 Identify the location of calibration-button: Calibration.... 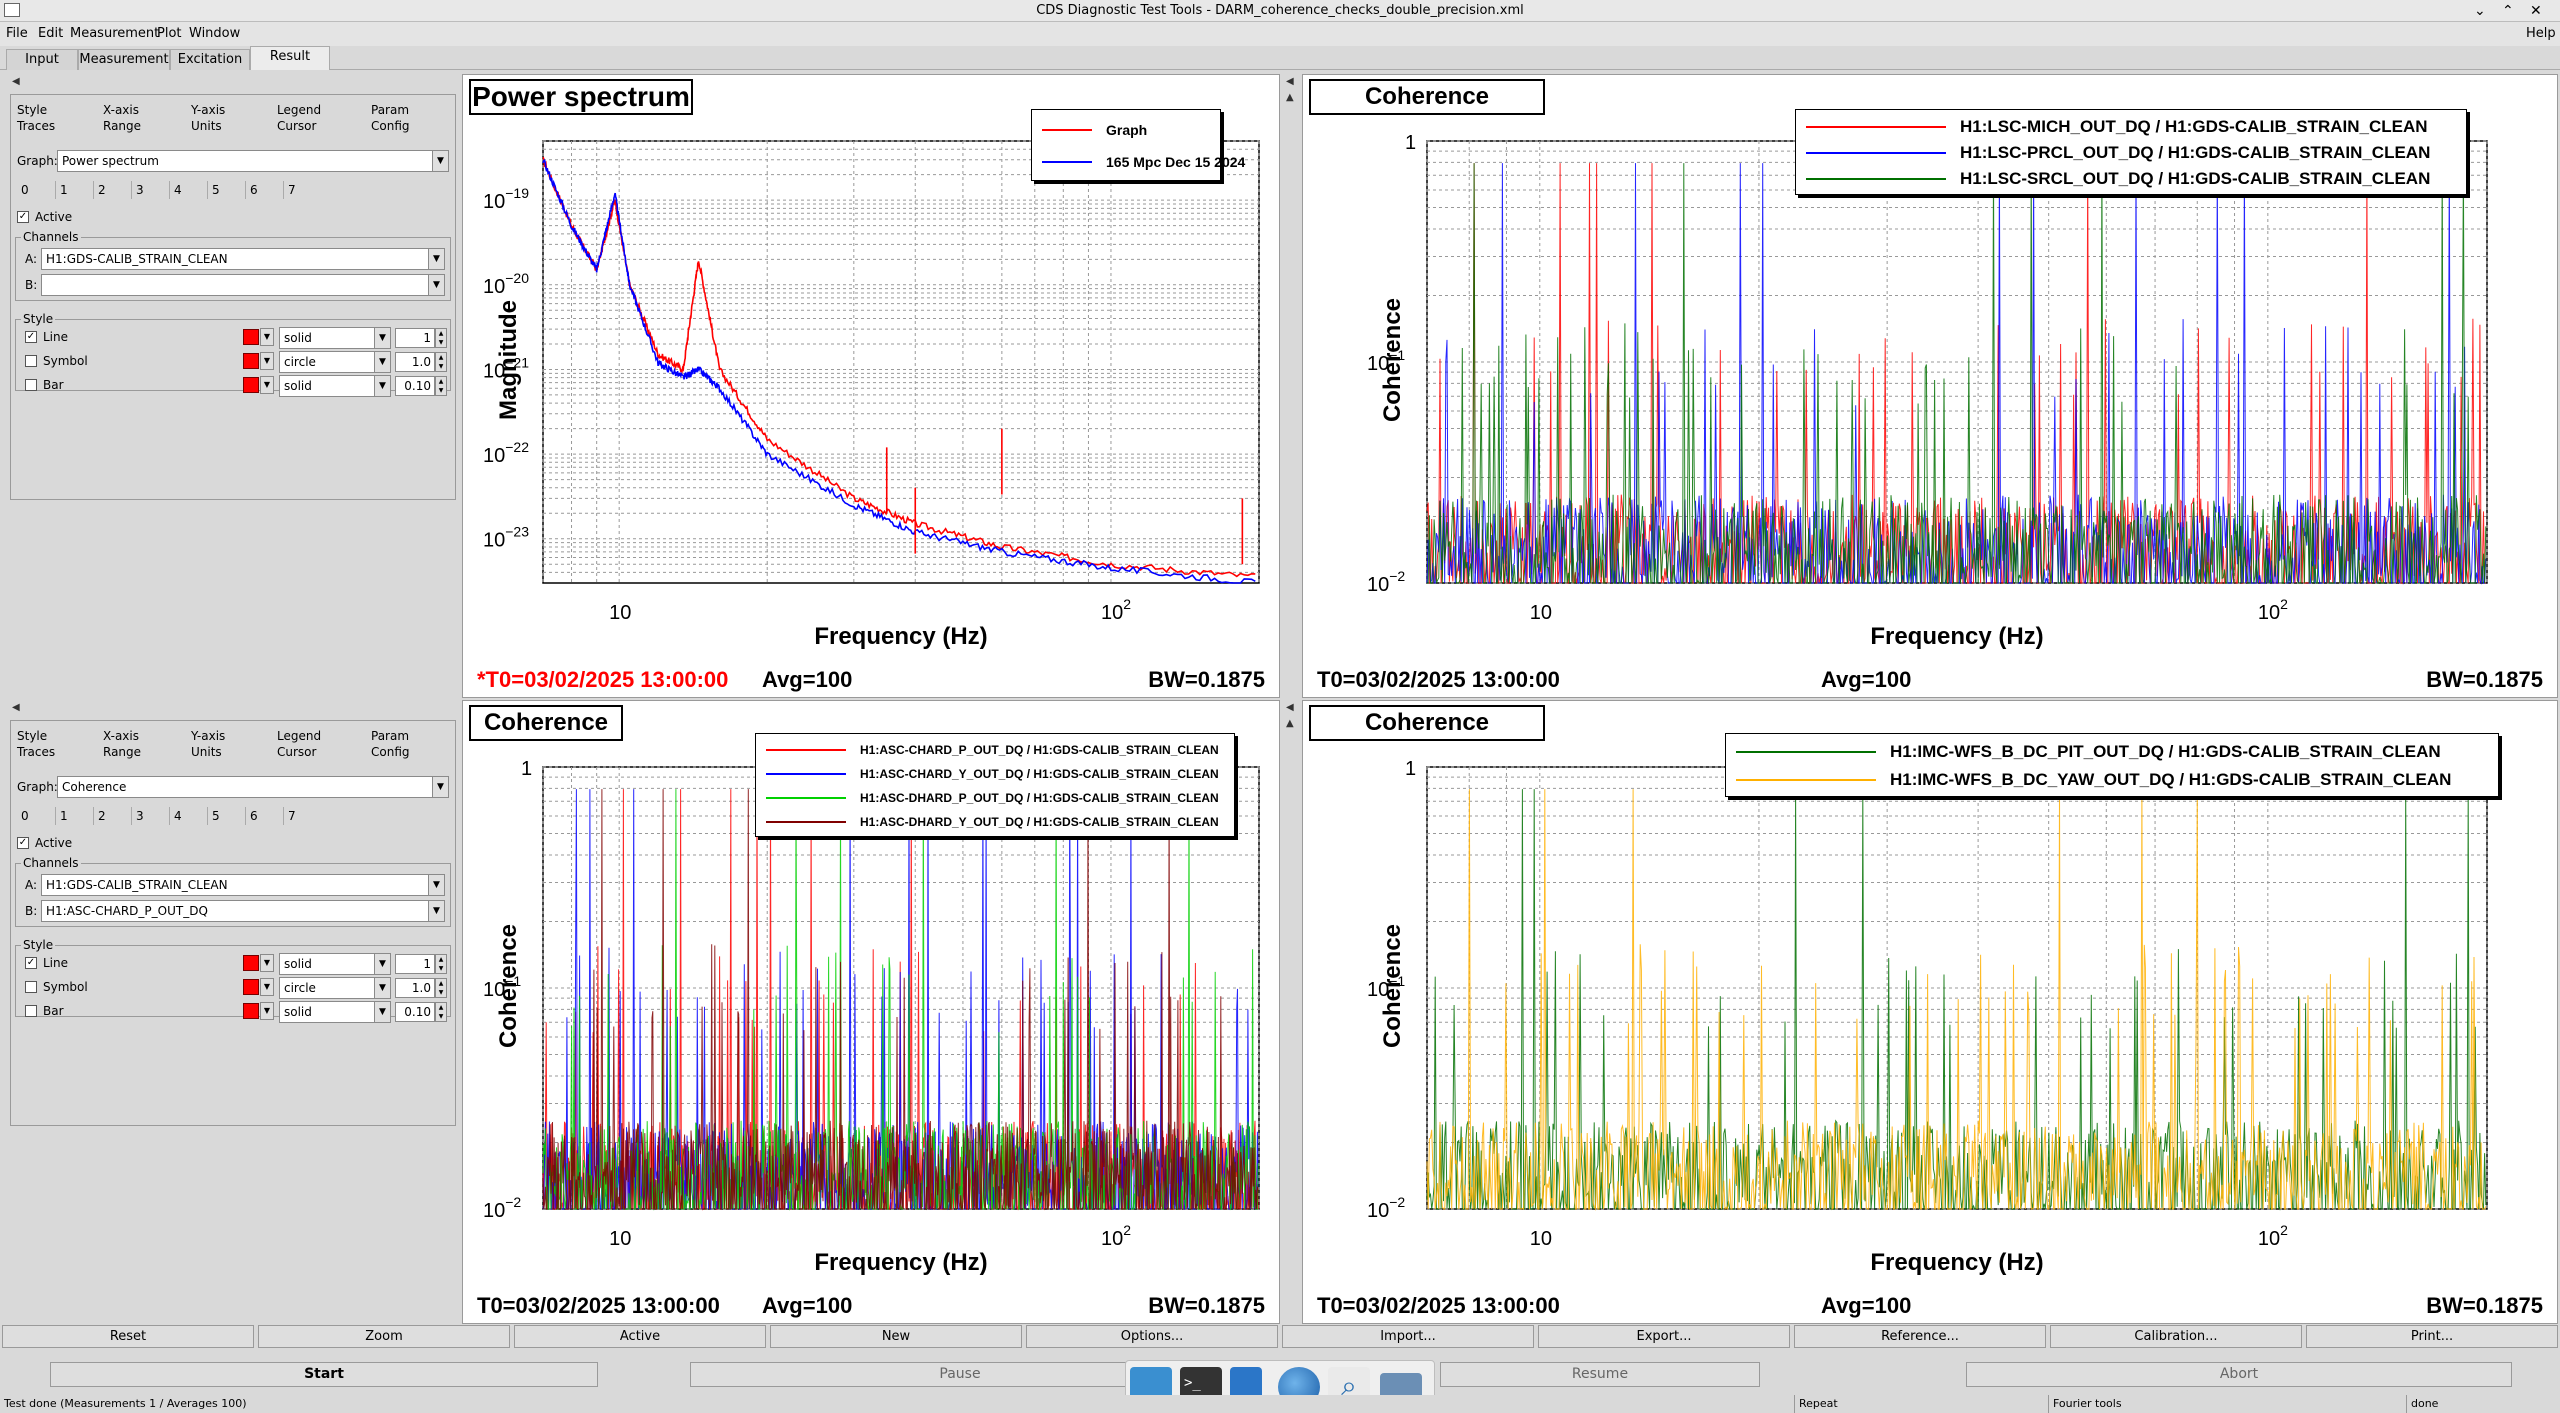
(2176, 1336).